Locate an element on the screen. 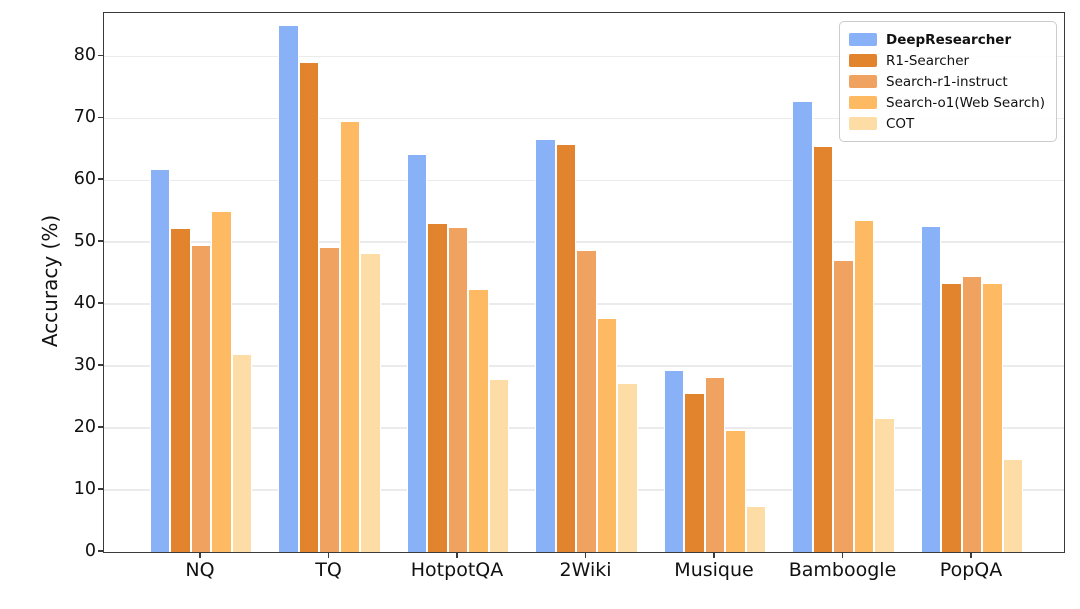  bar-cot-hotpotqa is located at coordinates (499, 465).